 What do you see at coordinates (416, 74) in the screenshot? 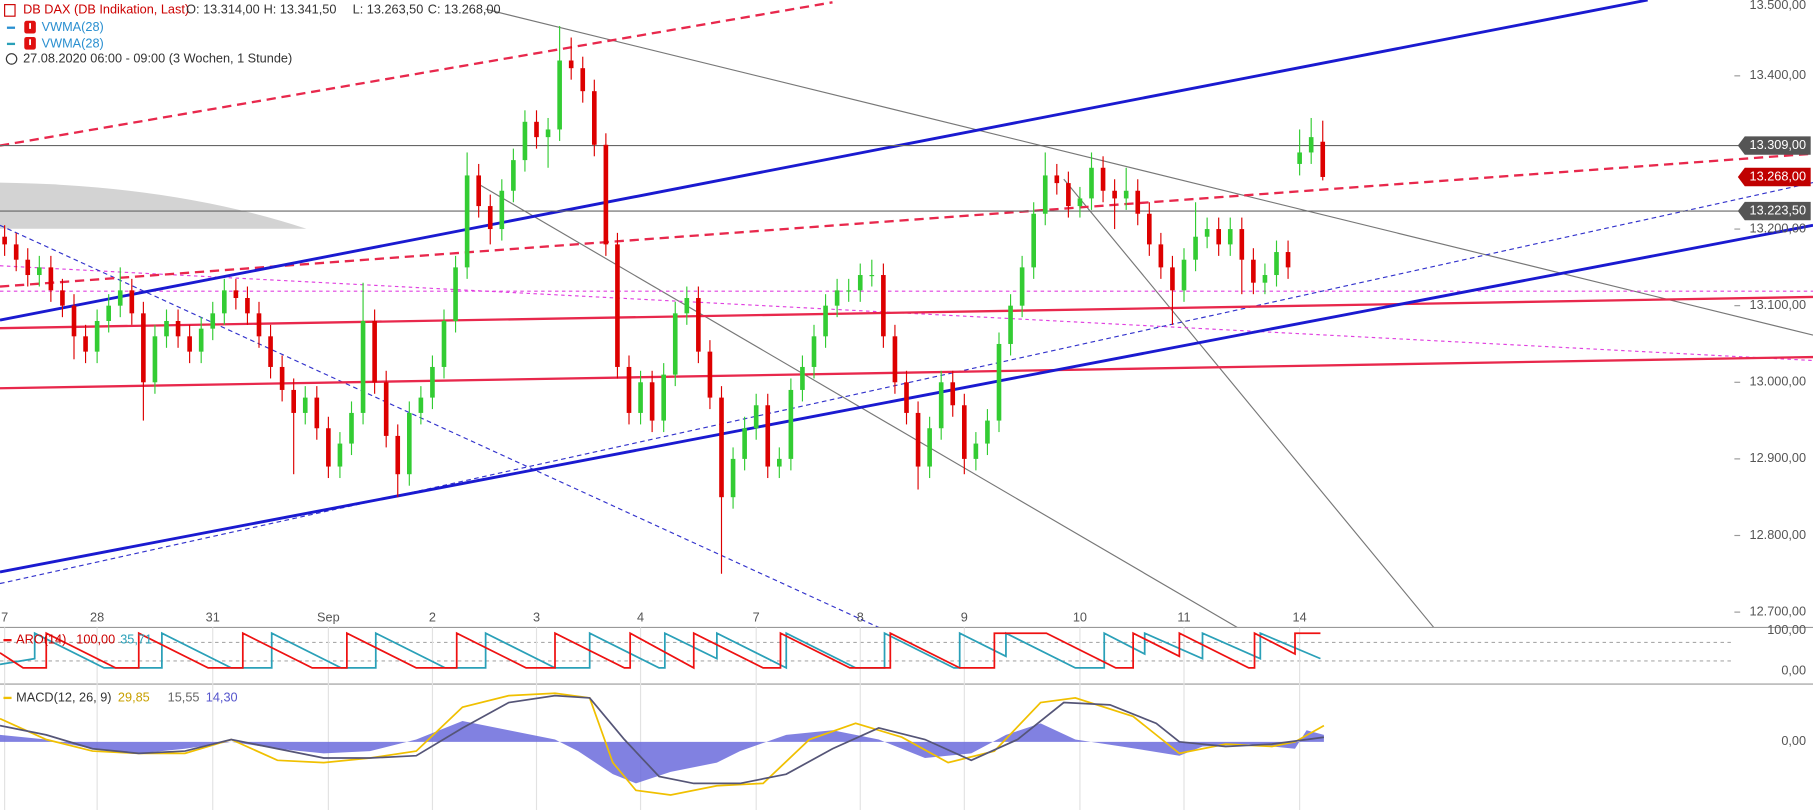
I see `trend-line` at bounding box center [416, 74].